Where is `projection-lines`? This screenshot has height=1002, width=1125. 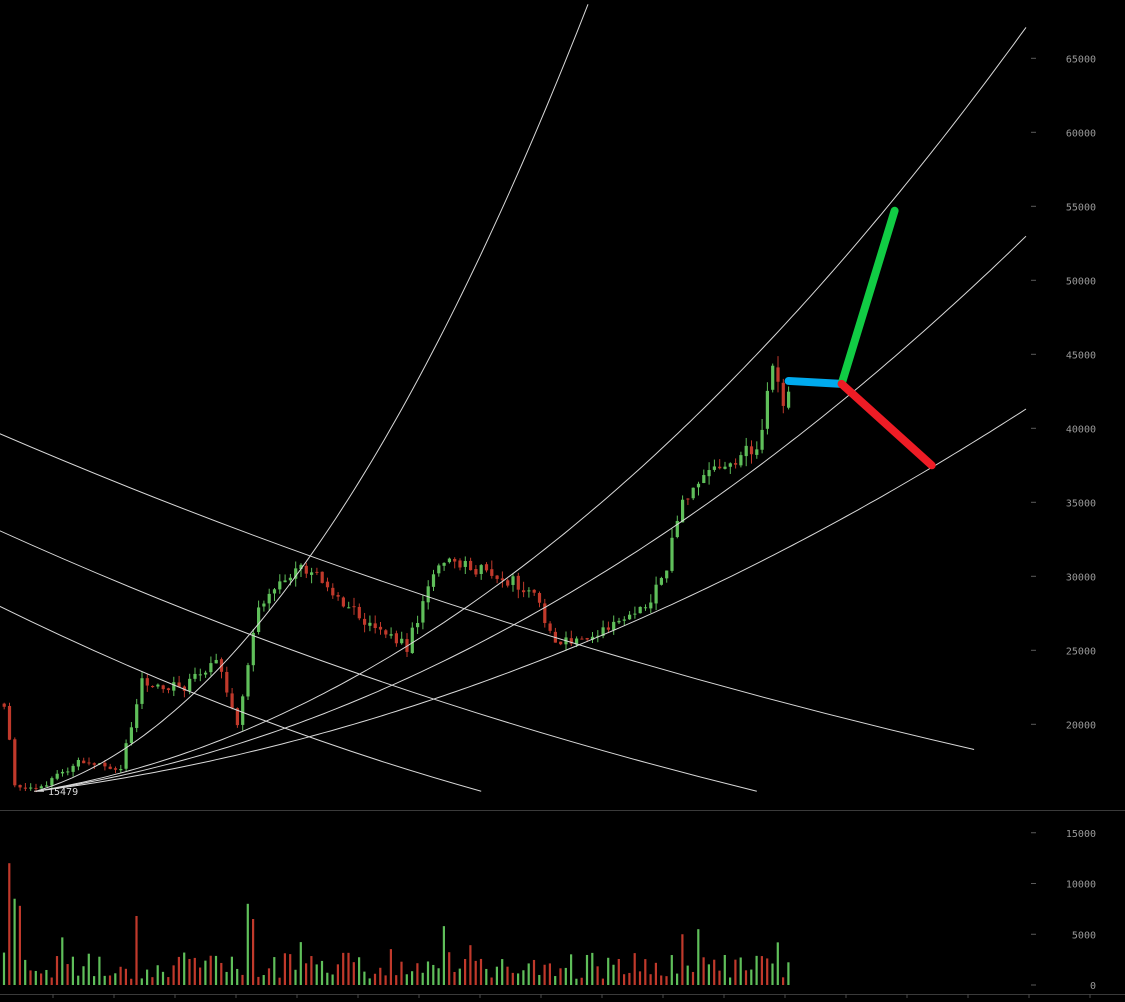
projection-lines is located at coordinates (860, 338).